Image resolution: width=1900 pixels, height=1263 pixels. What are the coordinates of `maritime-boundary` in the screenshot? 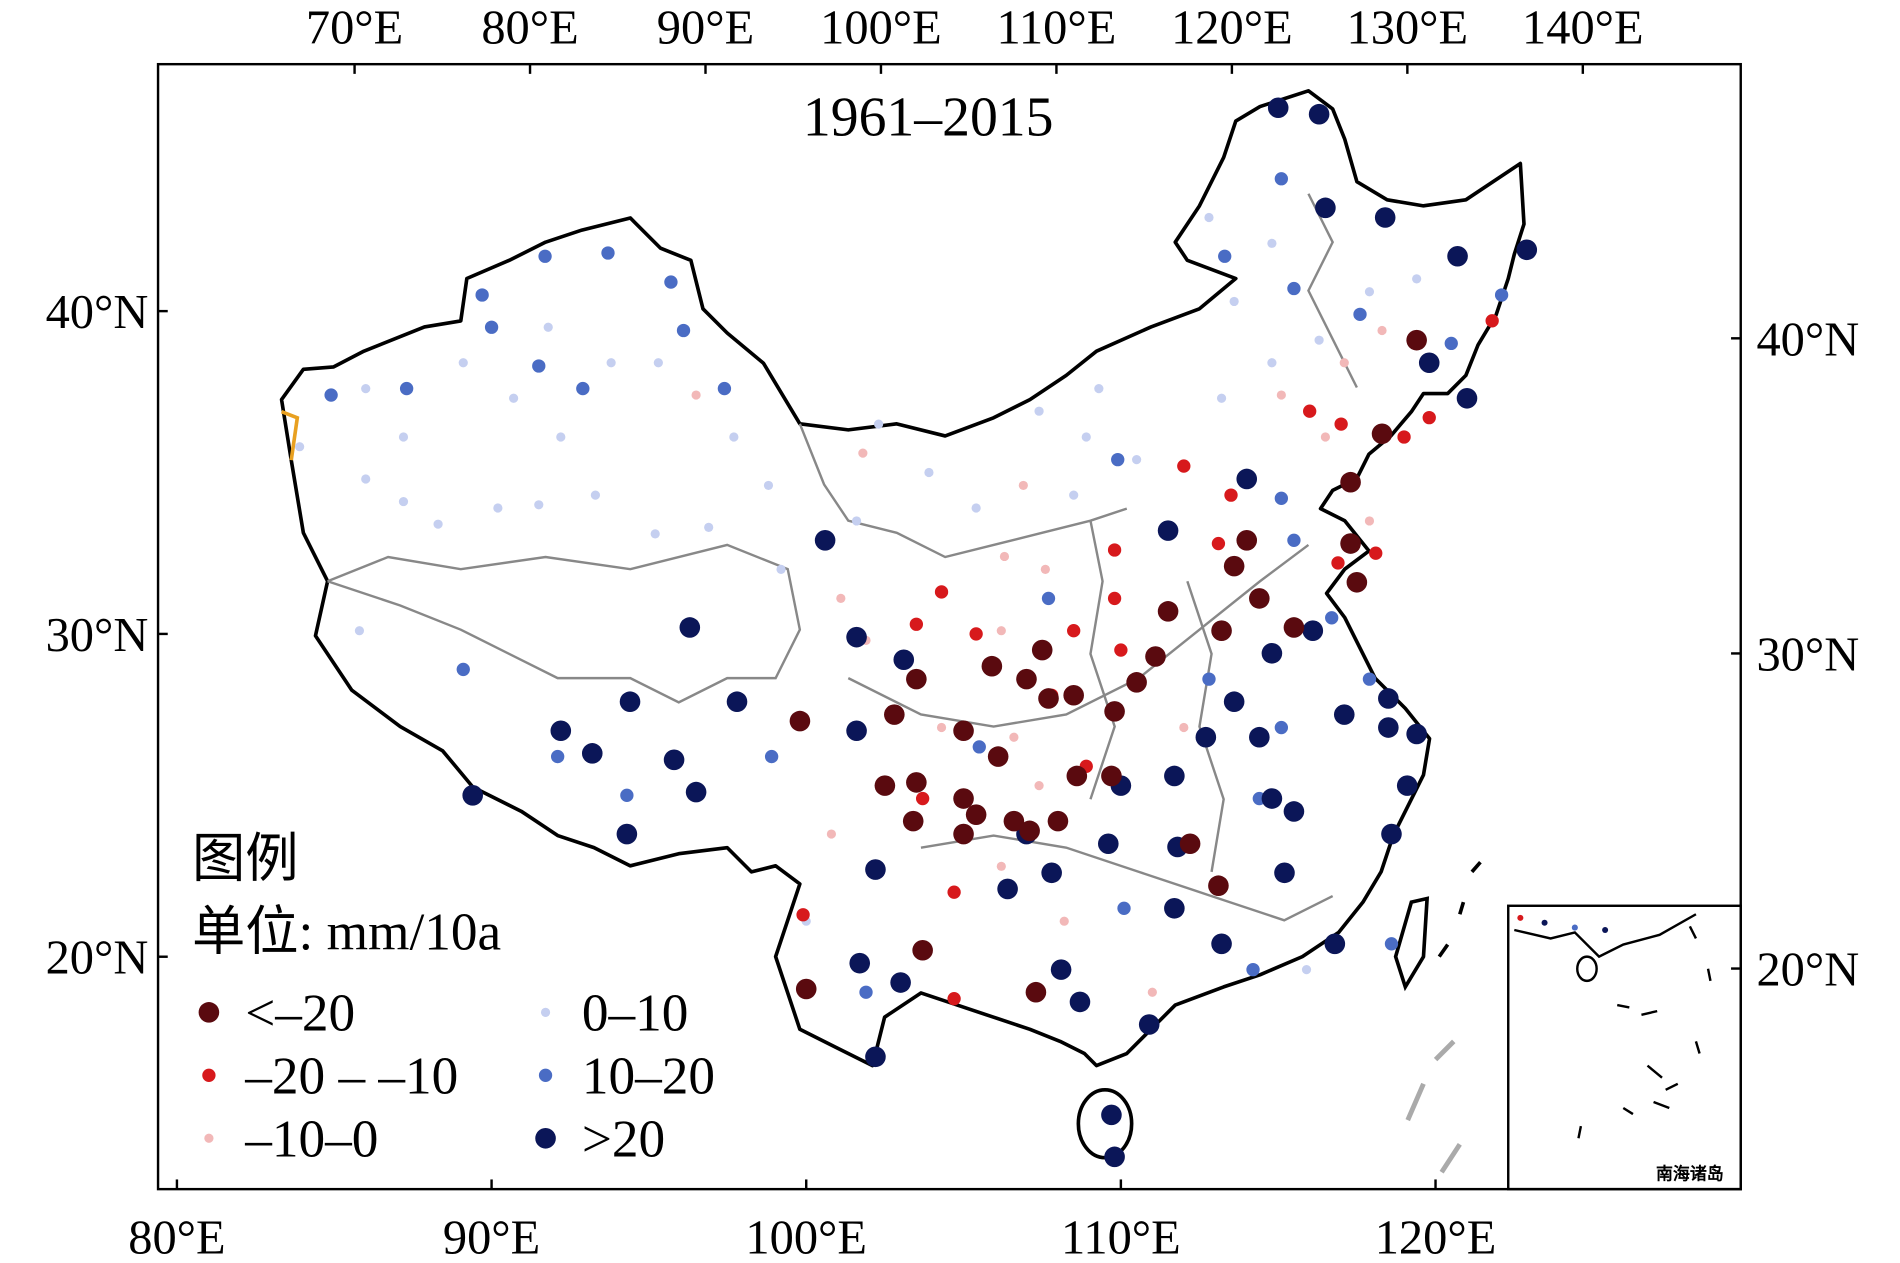 It's located at (1459, 909).